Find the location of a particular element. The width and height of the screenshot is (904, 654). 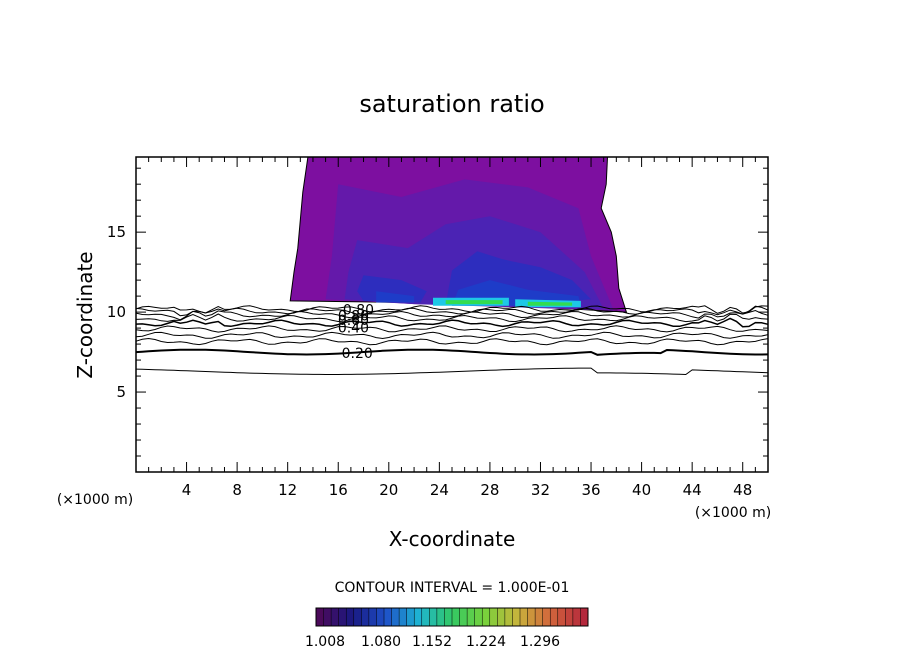

y-tick-label: 15 is located at coordinates (116, 232).